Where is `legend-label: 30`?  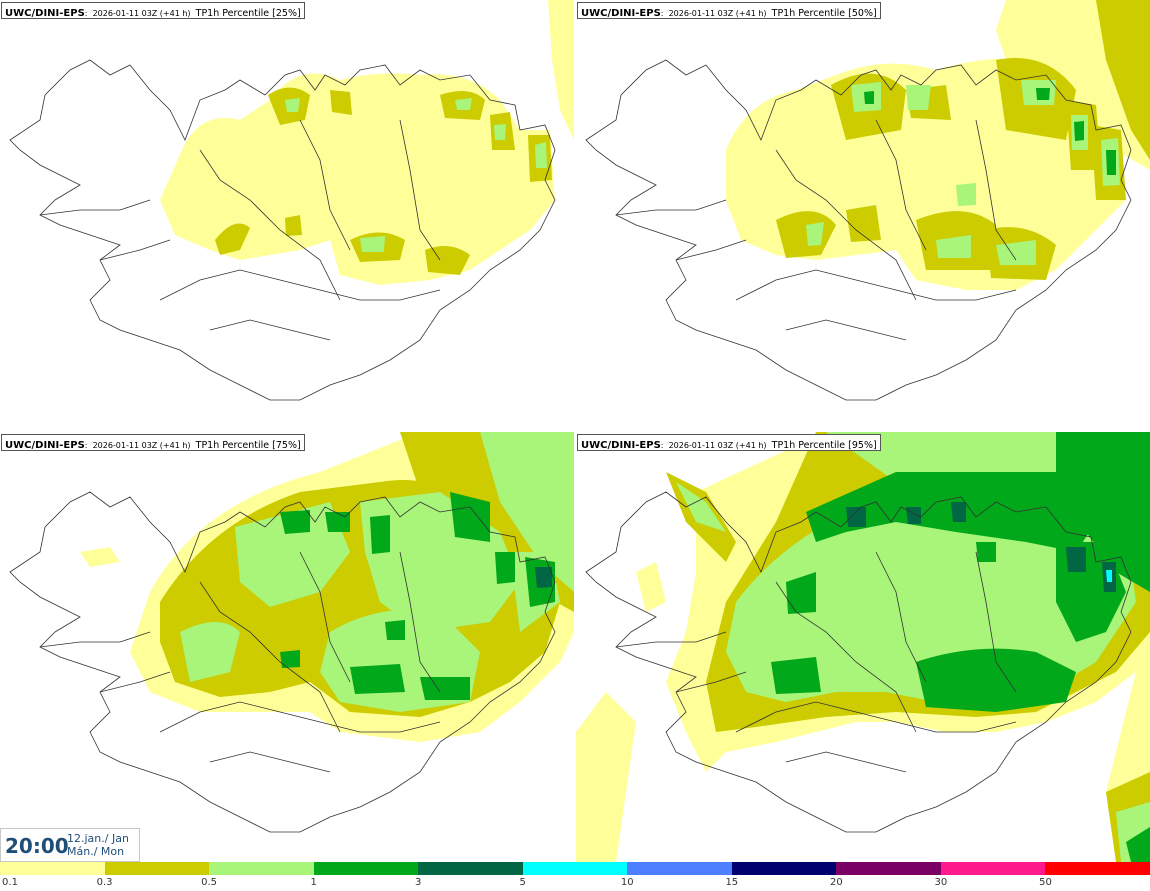
legend-label: 30 is located at coordinates (941, 882).